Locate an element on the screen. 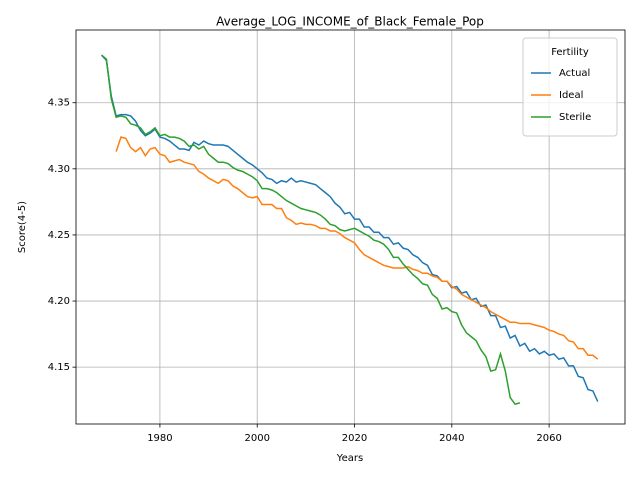 This screenshot has height=480, width=640. x-tick-label: 1980 is located at coordinates (159, 438).